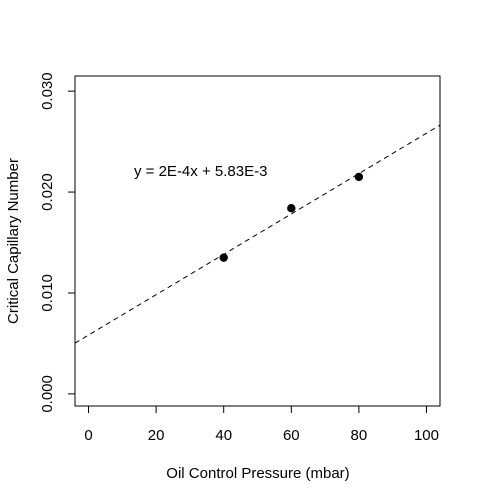  What do you see at coordinates (88, 435) in the screenshot?
I see `x-axis-tick-label: 0` at bounding box center [88, 435].